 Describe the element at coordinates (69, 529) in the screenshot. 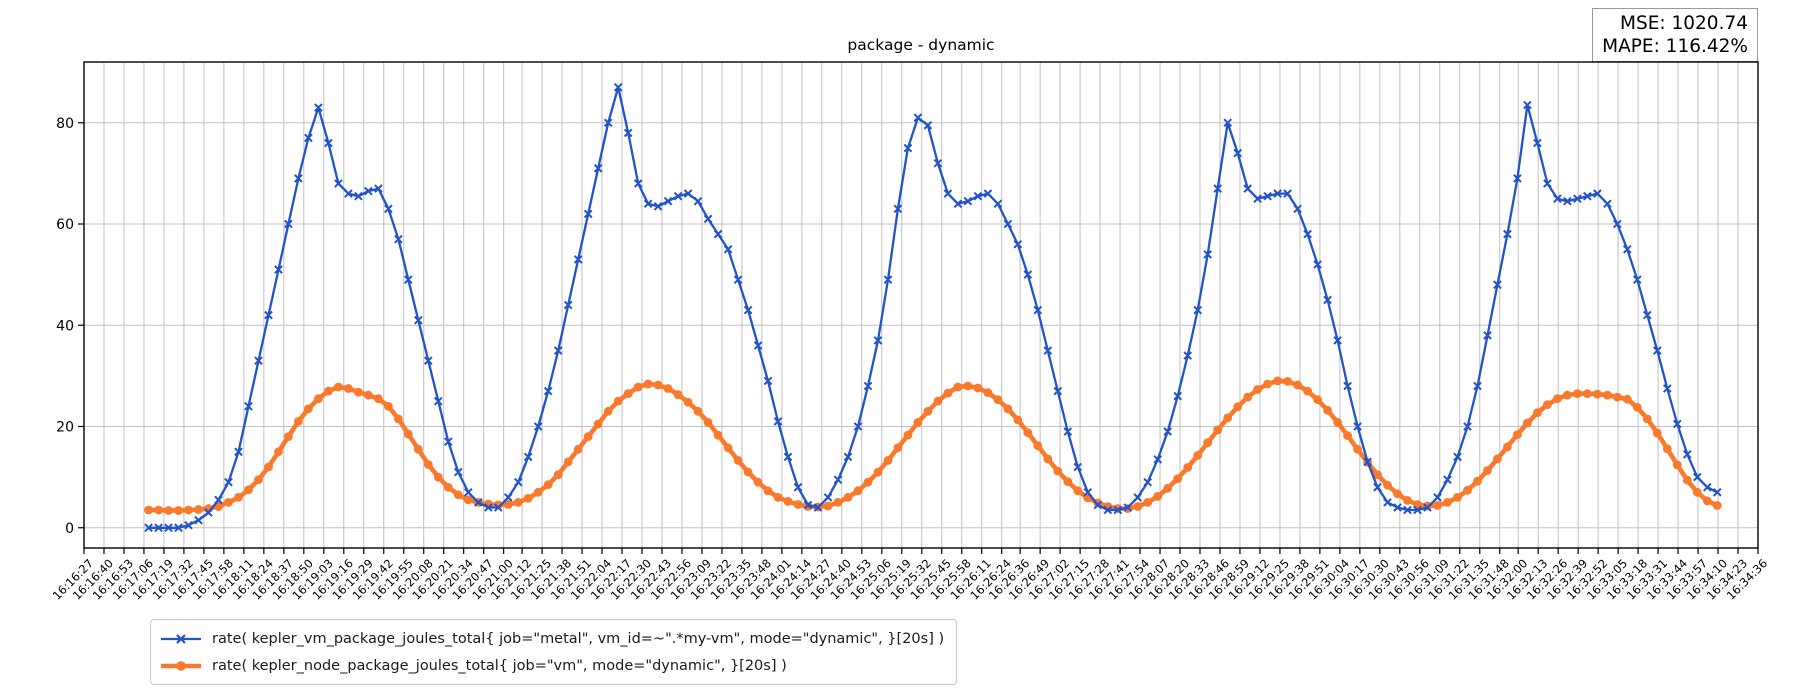

I see `y-tick-label: 0` at that location.